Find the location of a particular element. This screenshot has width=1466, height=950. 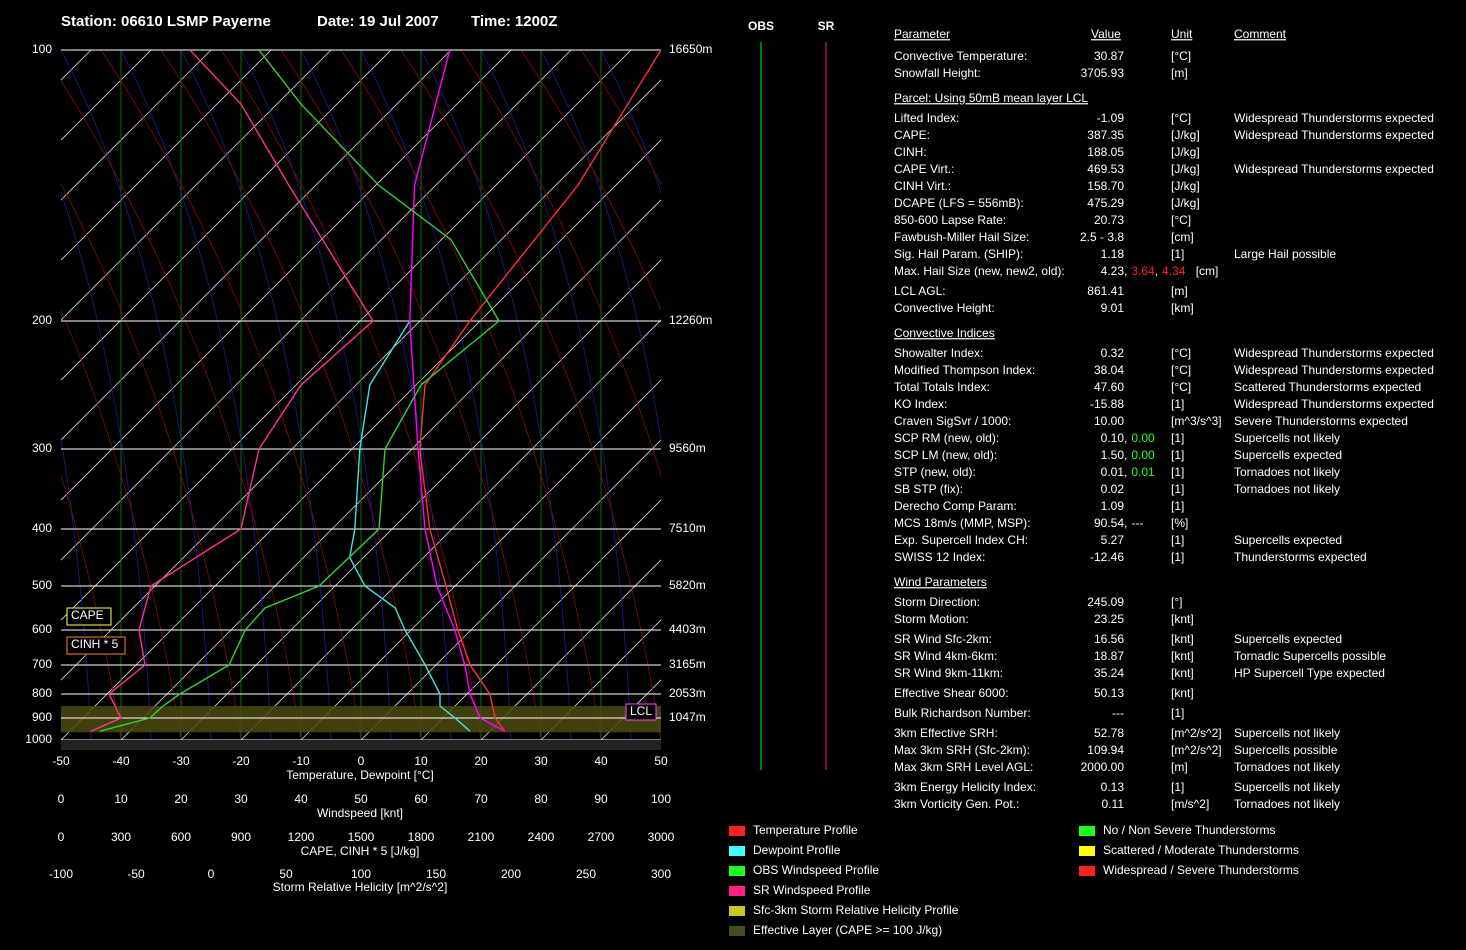

x-tick-label: 80 is located at coordinates (541, 799).